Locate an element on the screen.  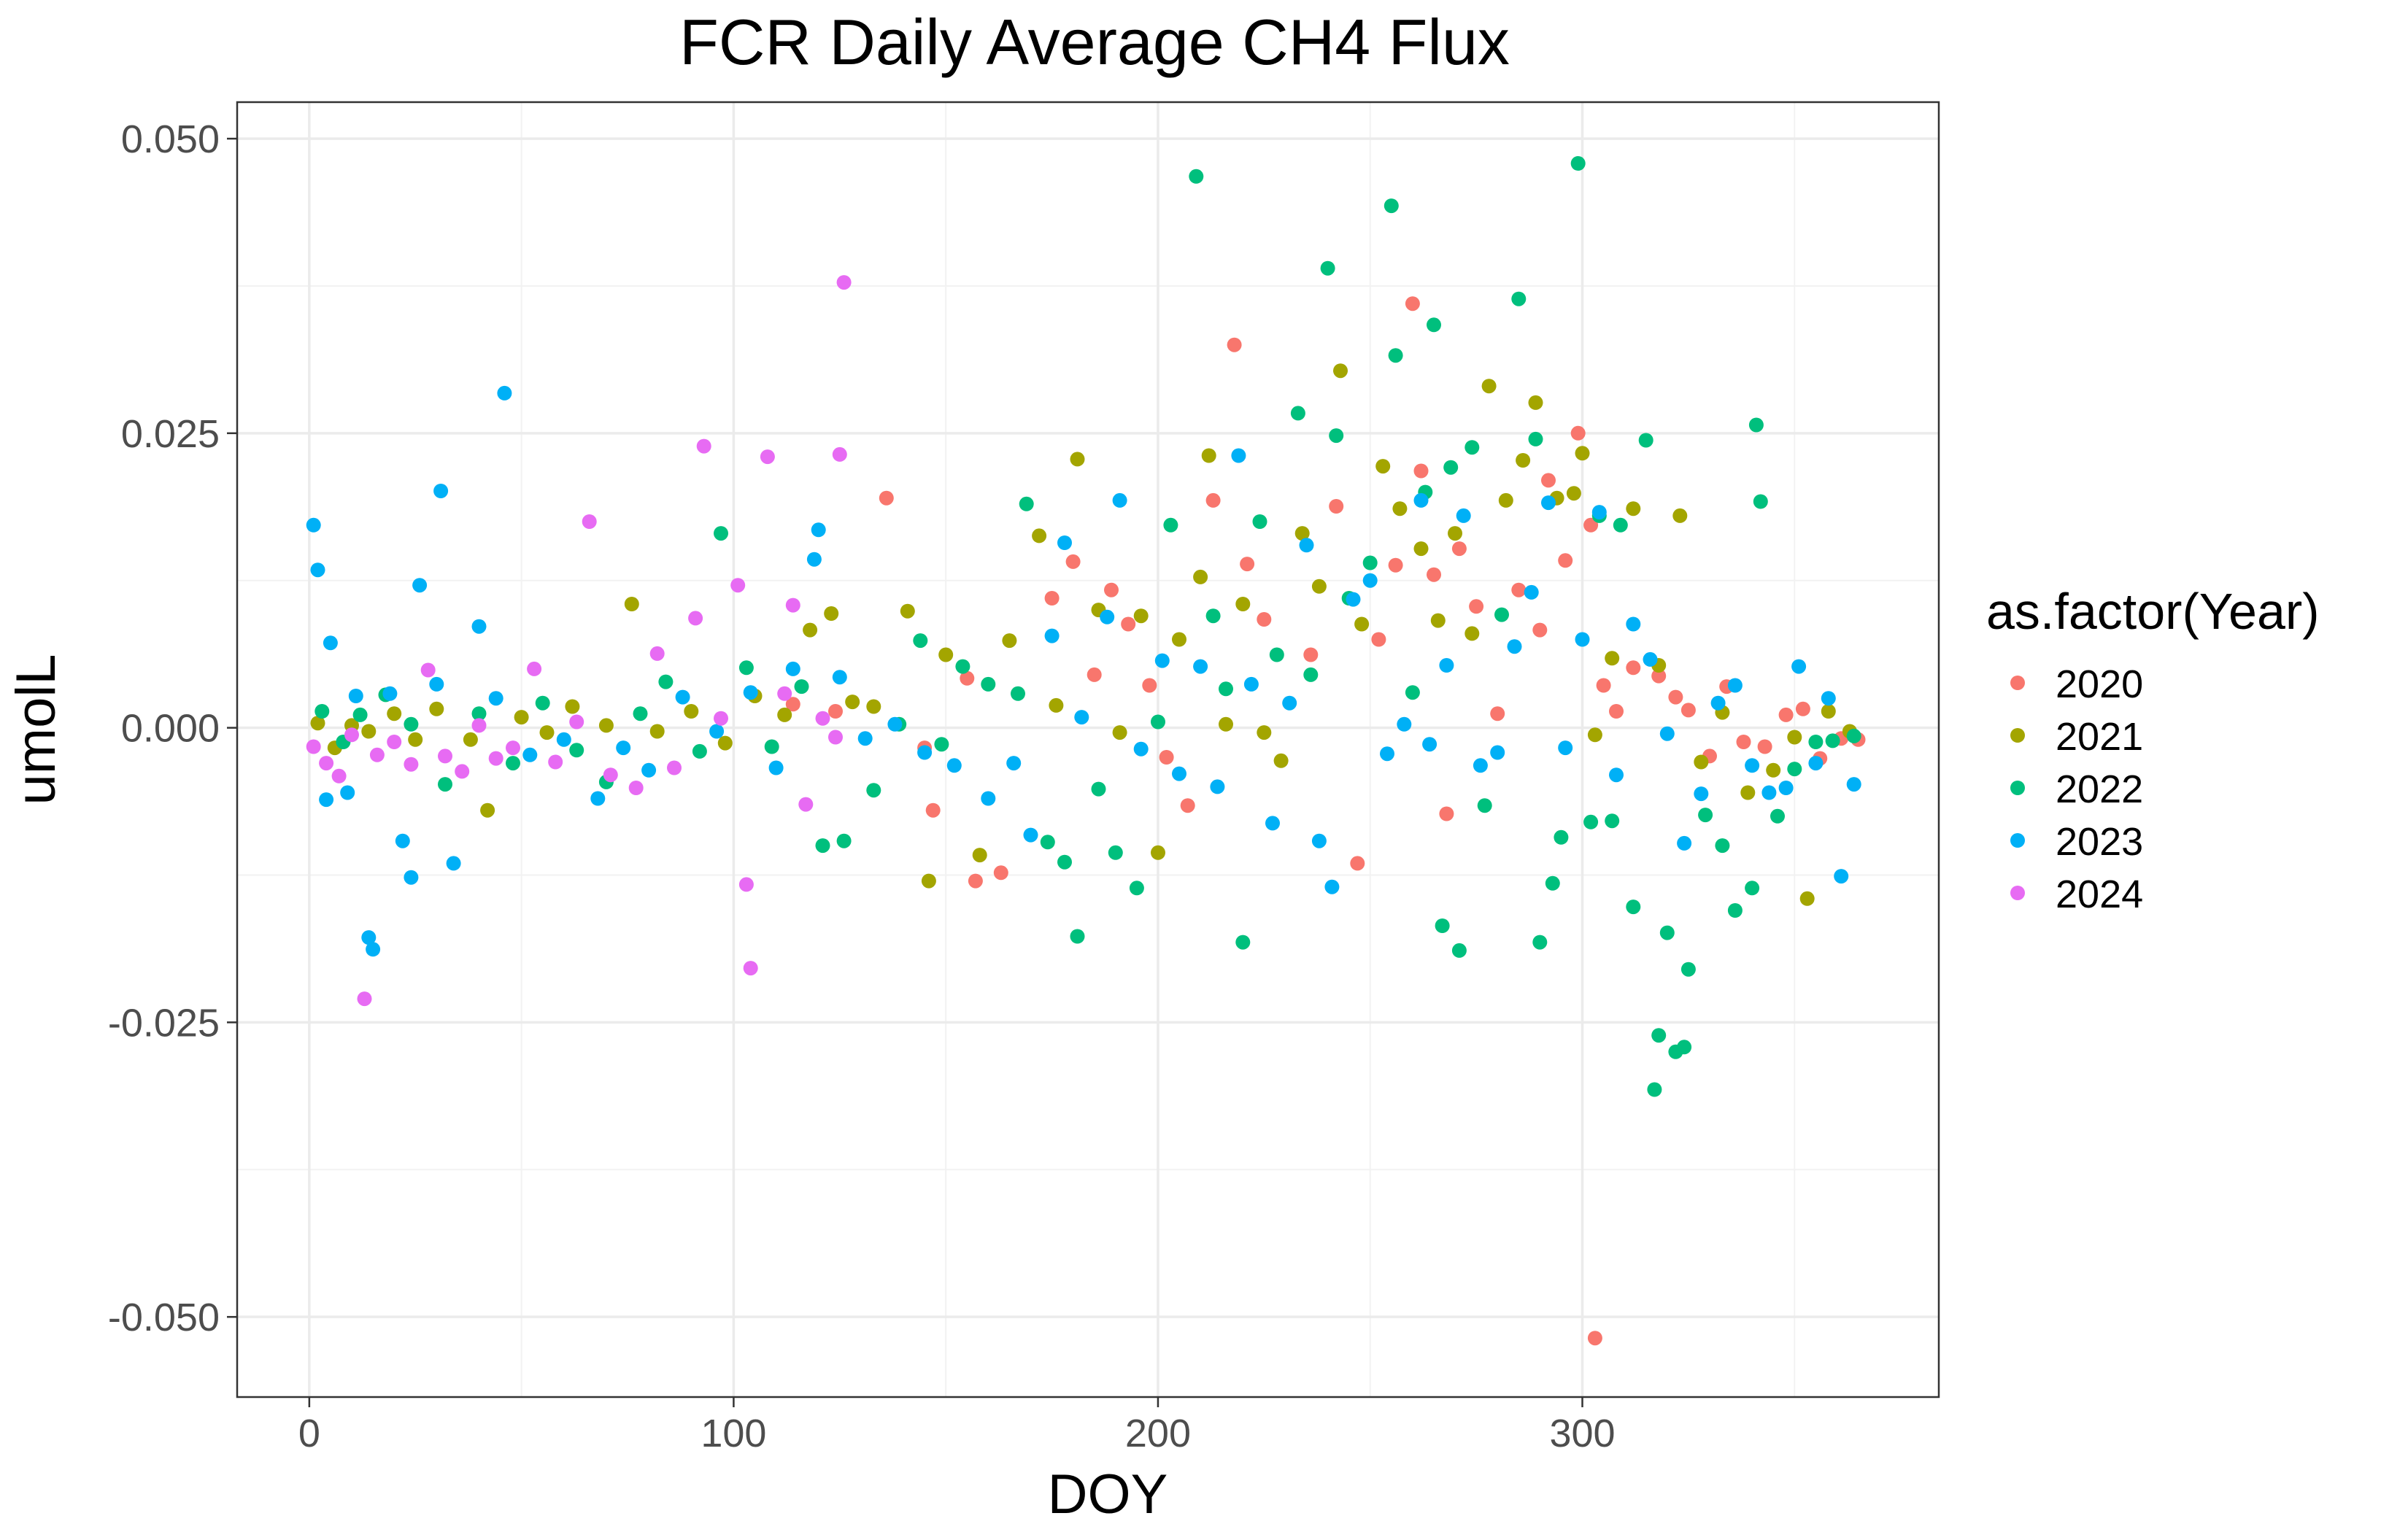
legend-item: 2022 is located at coordinates (2076, 789).